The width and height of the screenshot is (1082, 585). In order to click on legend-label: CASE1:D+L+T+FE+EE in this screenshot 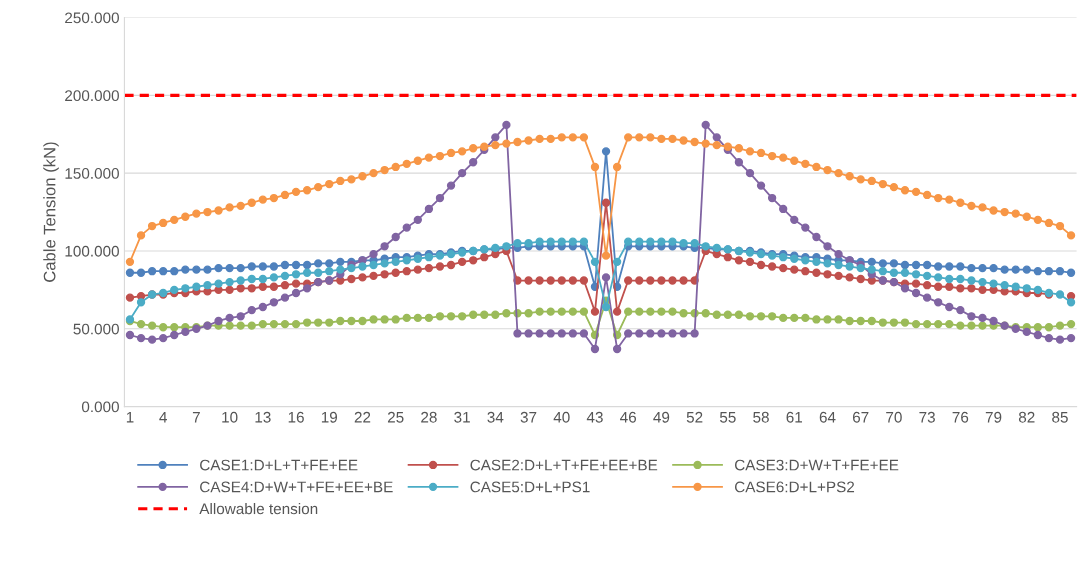, I will do `click(279, 465)`.